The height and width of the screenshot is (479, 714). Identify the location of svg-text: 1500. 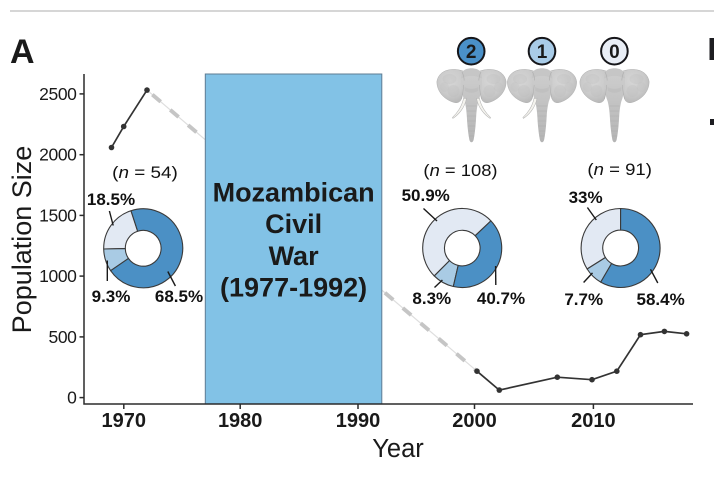
(58, 215).